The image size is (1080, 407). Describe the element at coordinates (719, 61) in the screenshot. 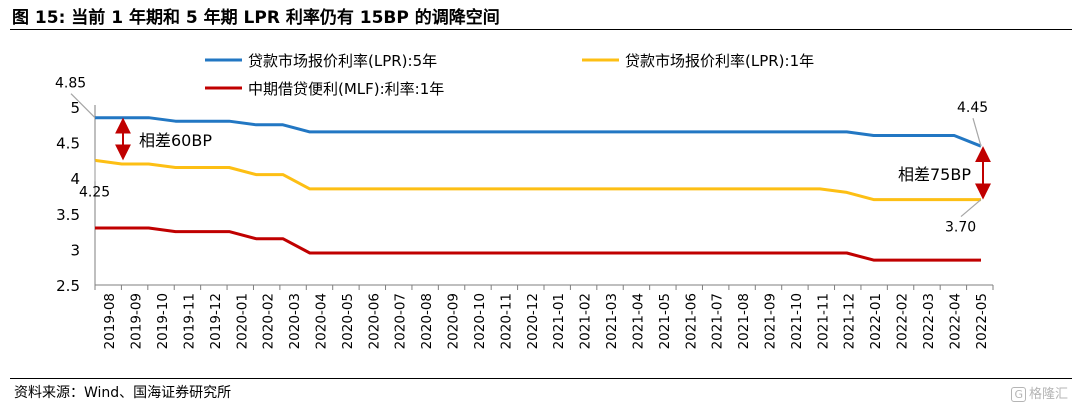

I see `legend-label-1: 贷款市场报价利率(LPR):1年` at that location.